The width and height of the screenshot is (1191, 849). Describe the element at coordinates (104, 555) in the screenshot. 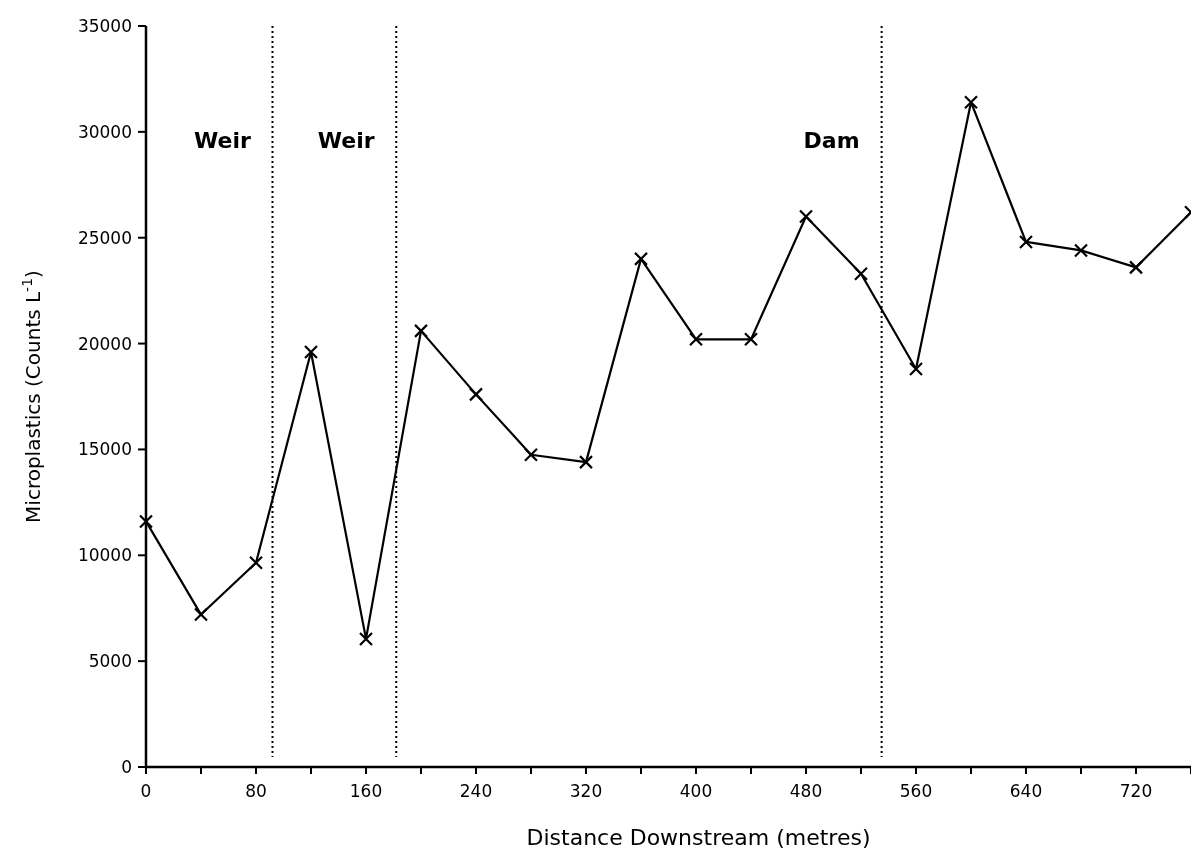

I see `y-tick-label: 10000` at that location.